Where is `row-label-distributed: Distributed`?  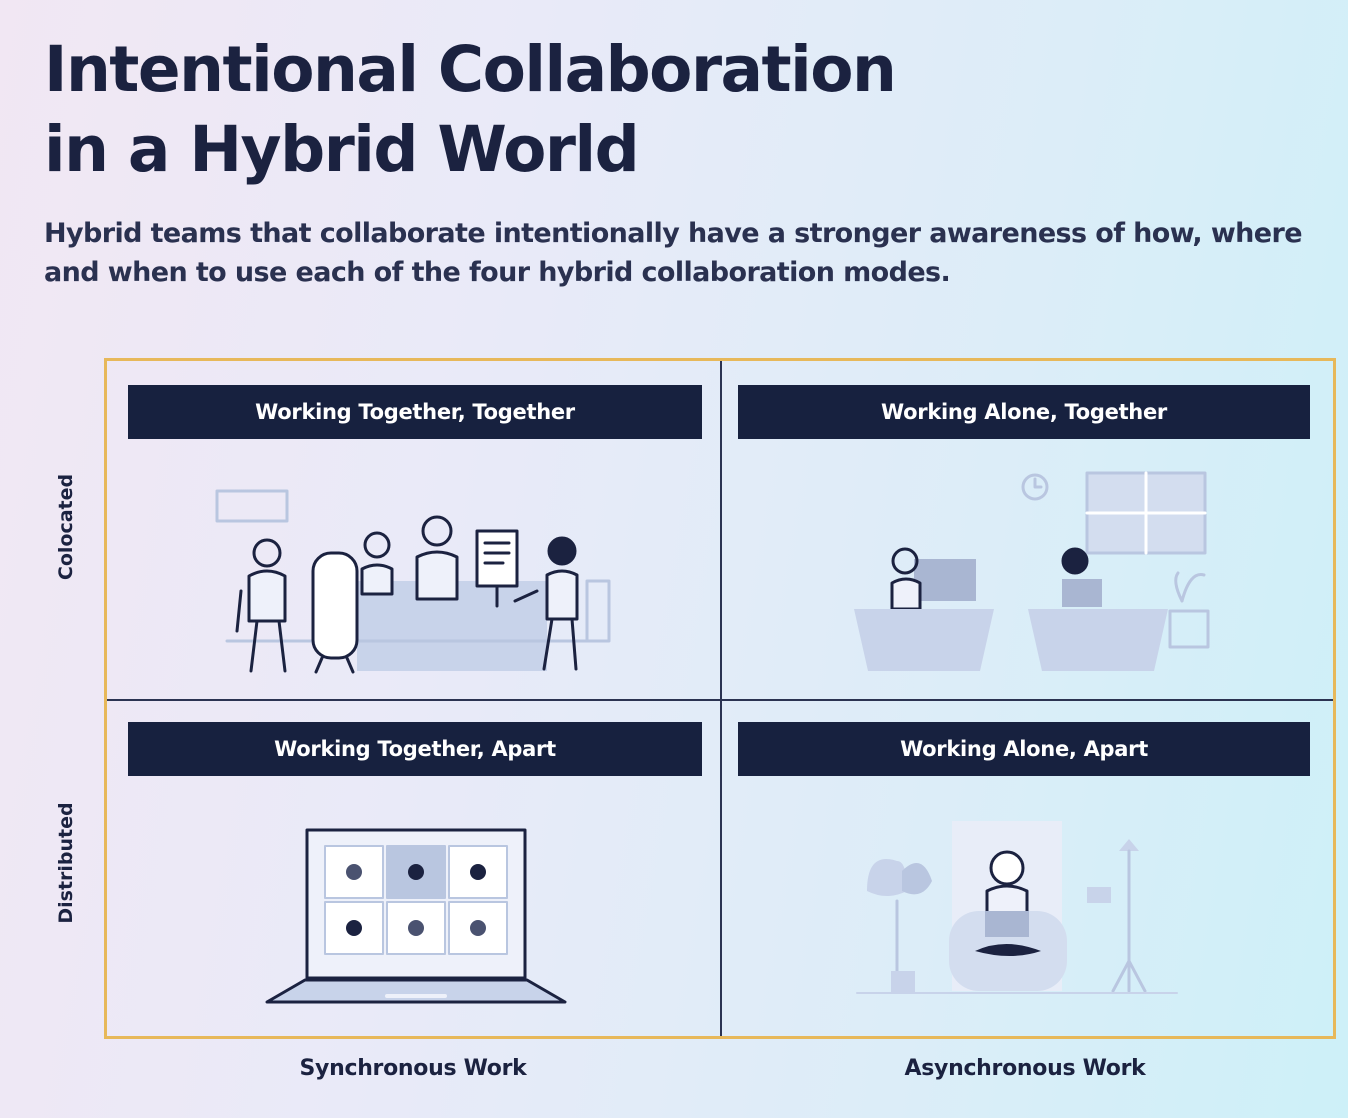
row-label-distributed: Distributed is located at coordinates (66, 863).